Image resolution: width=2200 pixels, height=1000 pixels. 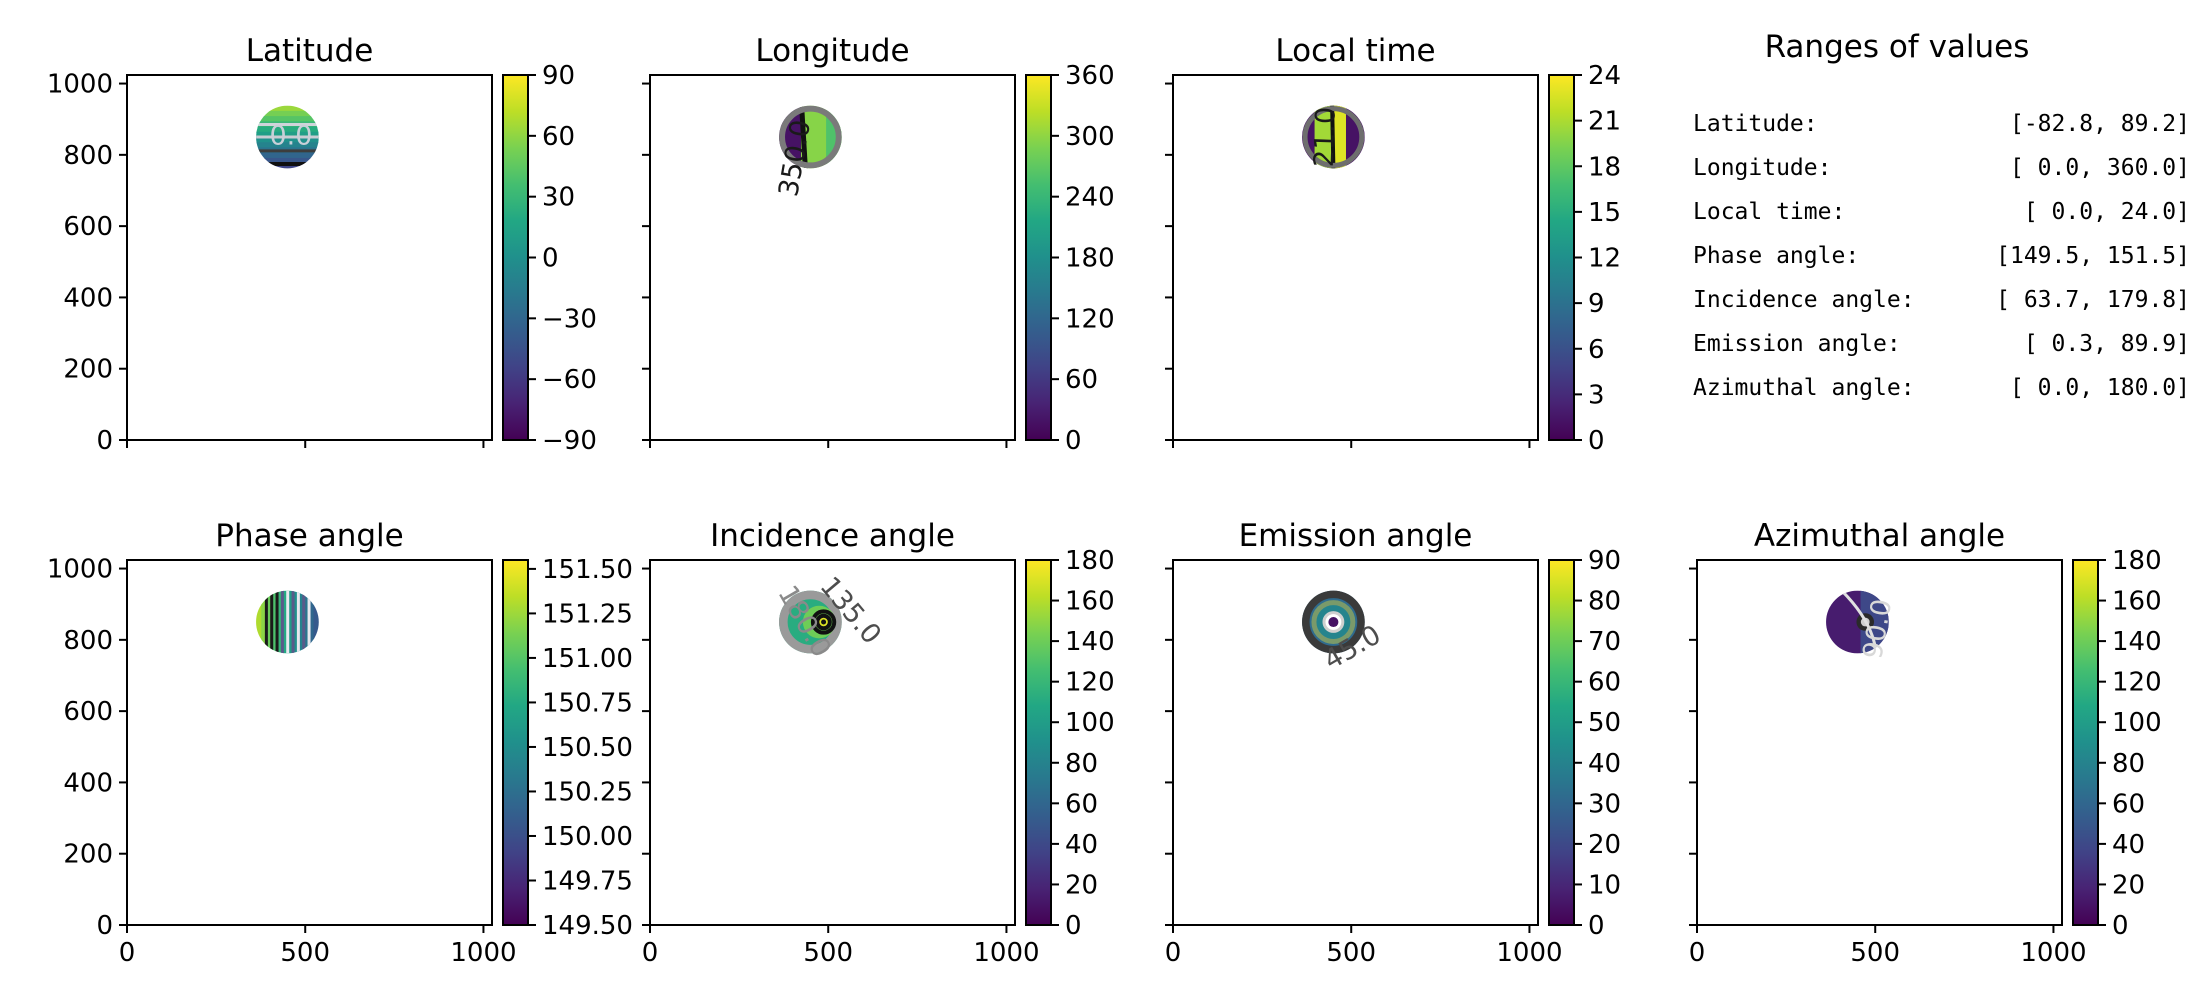 I want to click on y-tick-label: 200, so click(x=88, y=370).